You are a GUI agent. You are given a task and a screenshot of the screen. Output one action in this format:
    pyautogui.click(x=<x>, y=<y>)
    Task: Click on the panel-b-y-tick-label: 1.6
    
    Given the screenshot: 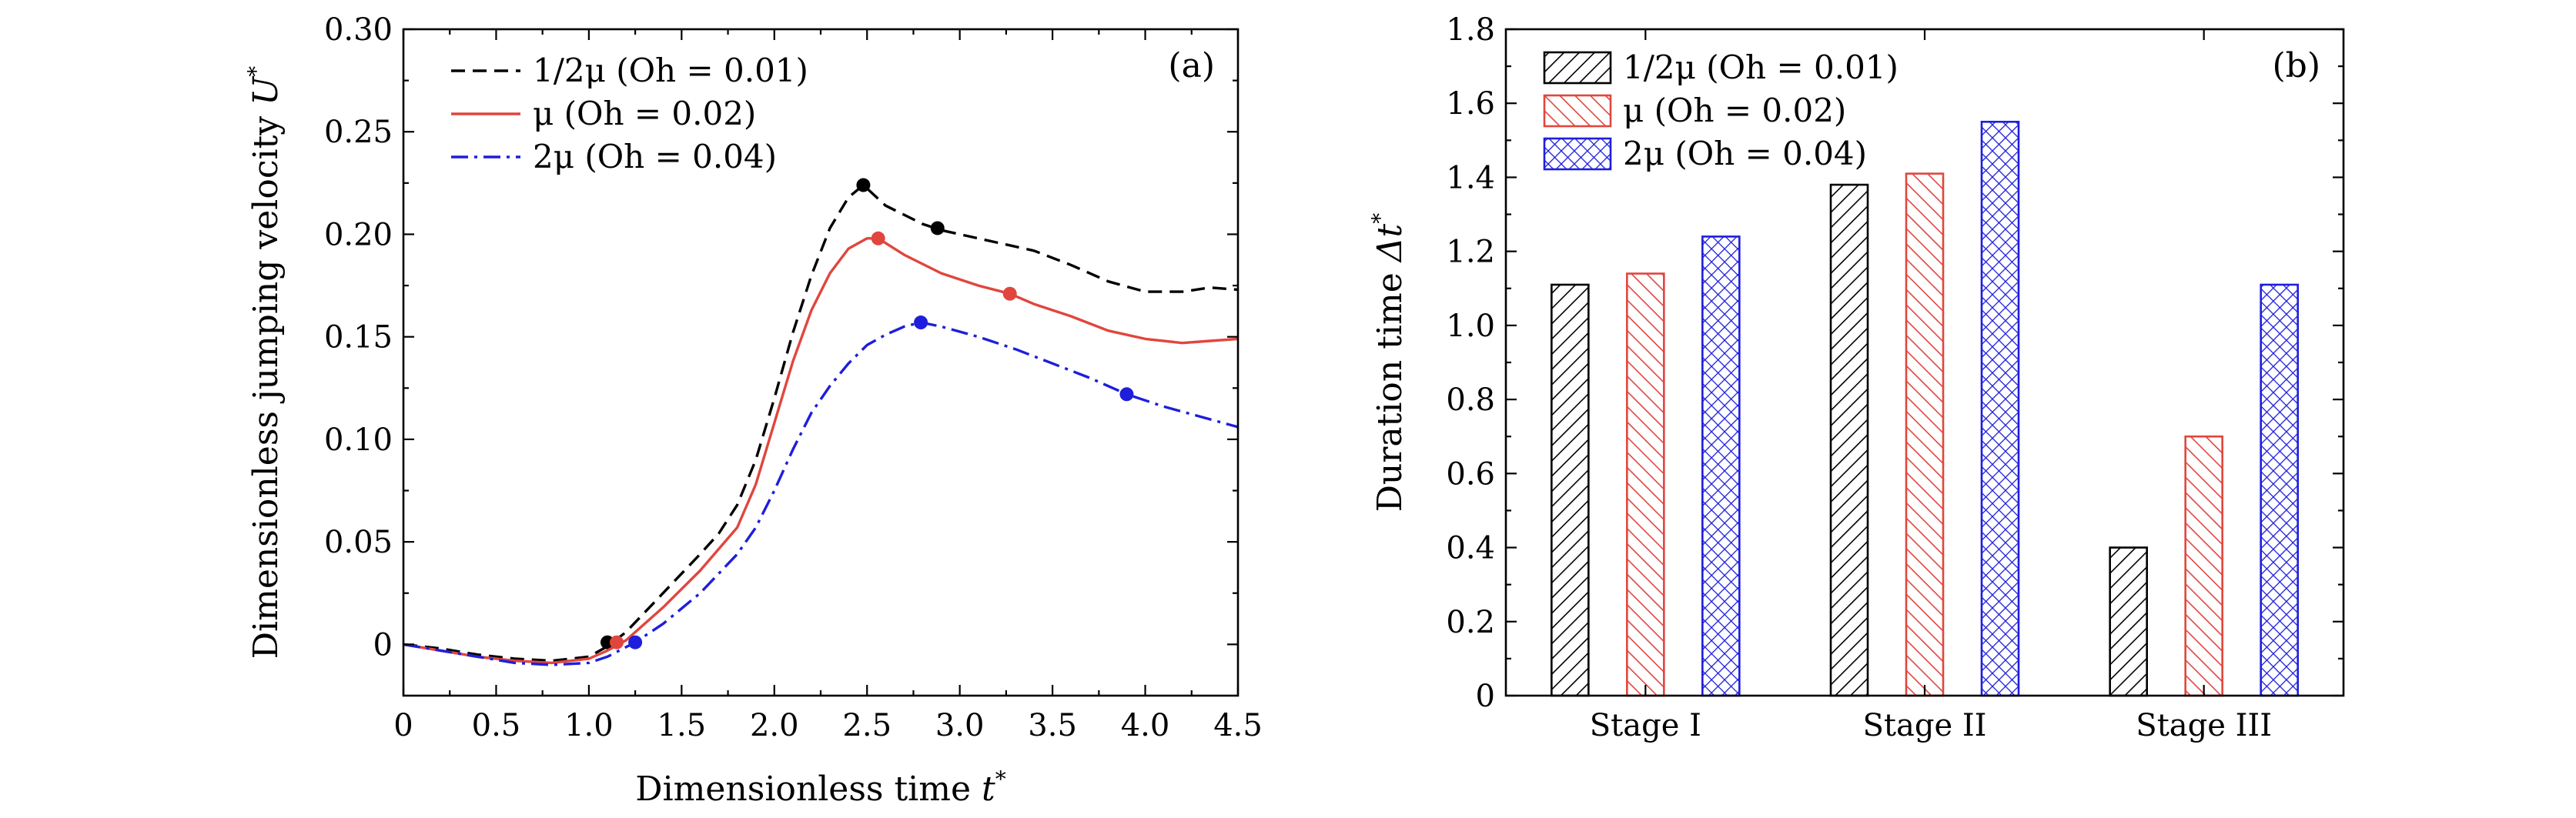 What is the action you would take?
    pyautogui.click(x=1471, y=104)
    